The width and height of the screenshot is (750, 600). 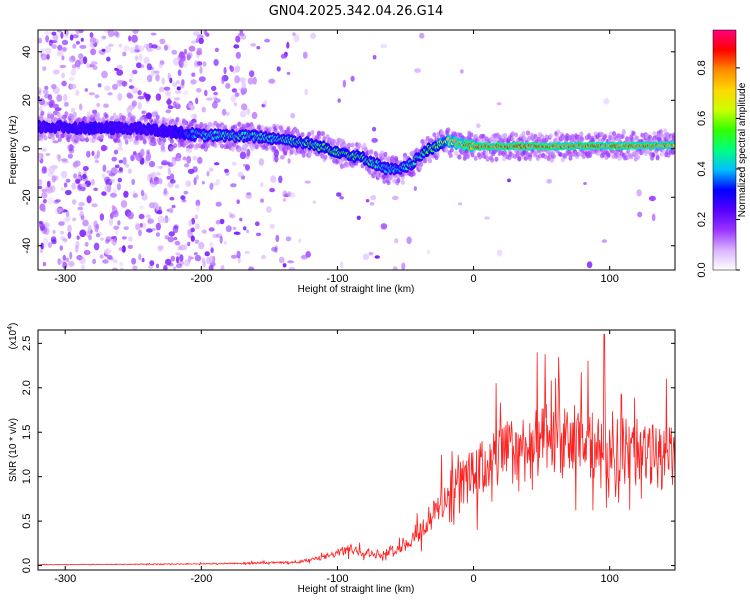 I want to click on colorbar-tick-label: 0.2, so click(x=702, y=219).